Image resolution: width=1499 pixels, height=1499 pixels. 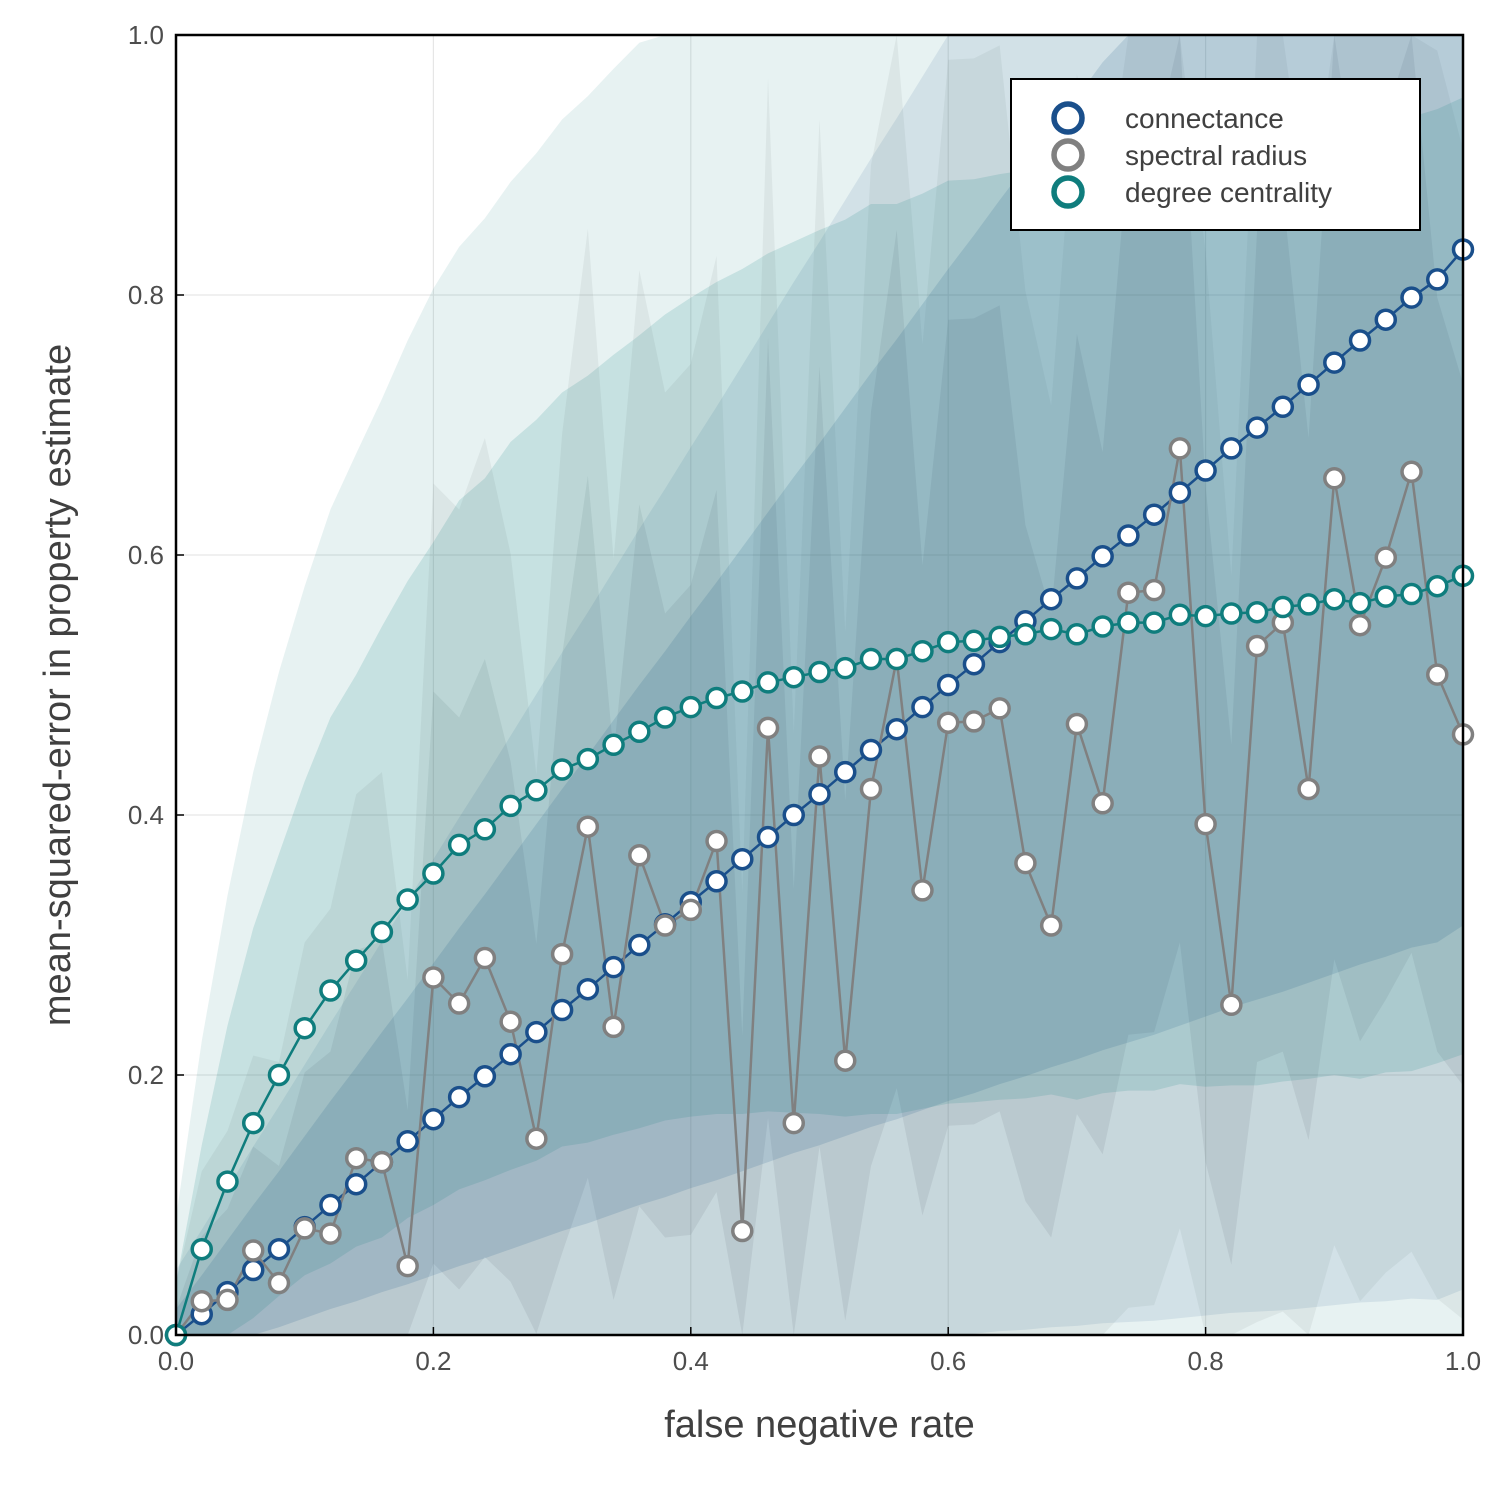 What do you see at coordinates (1206, 1361) in the screenshot?
I see `x-tick-label: 0.8` at bounding box center [1206, 1361].